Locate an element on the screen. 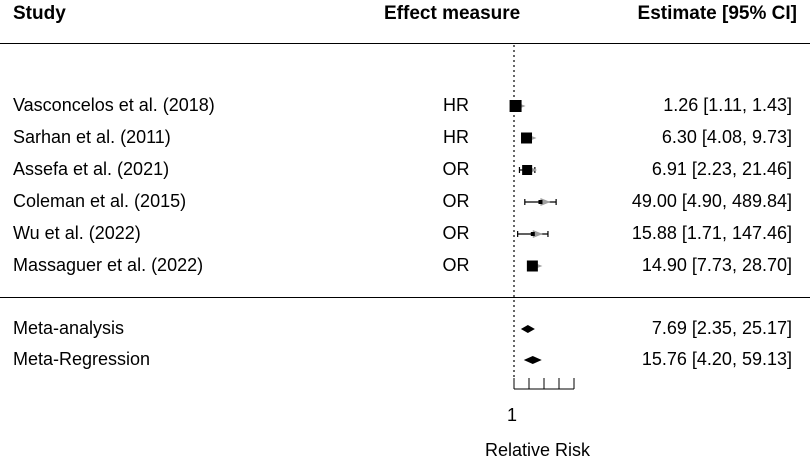  header-rule is located at coordinates (405, 43).